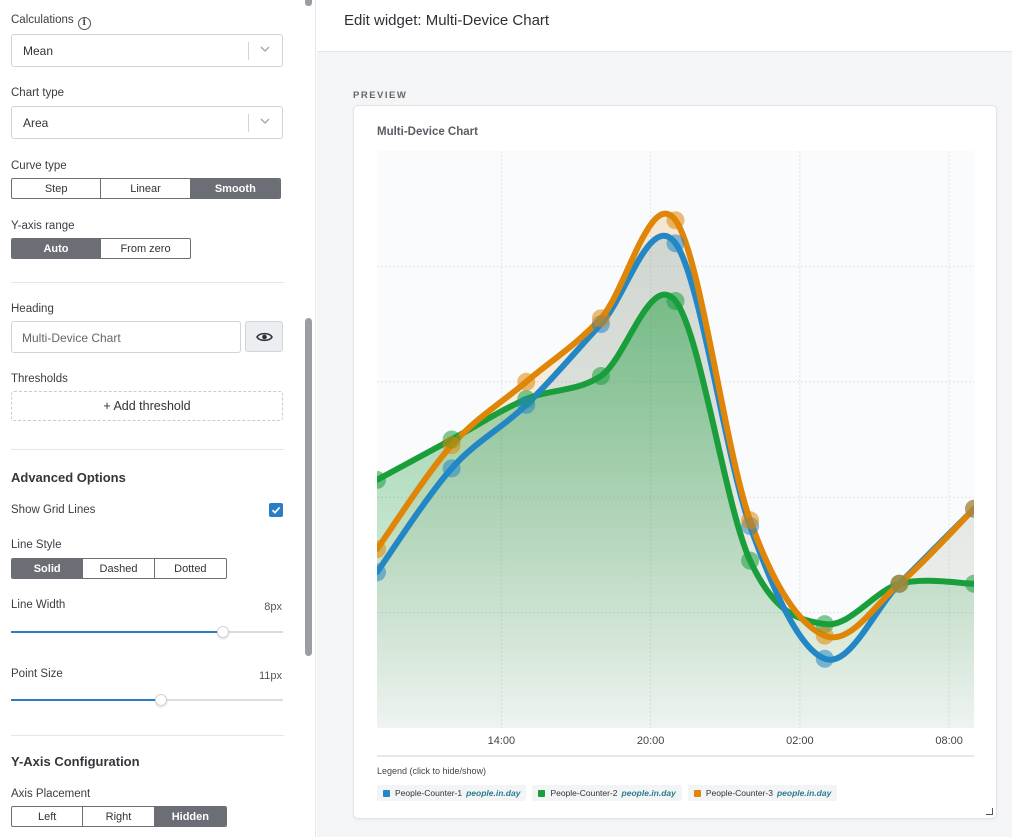  I want to click on curve-smooth-option: Smooth, so click(235, 188).